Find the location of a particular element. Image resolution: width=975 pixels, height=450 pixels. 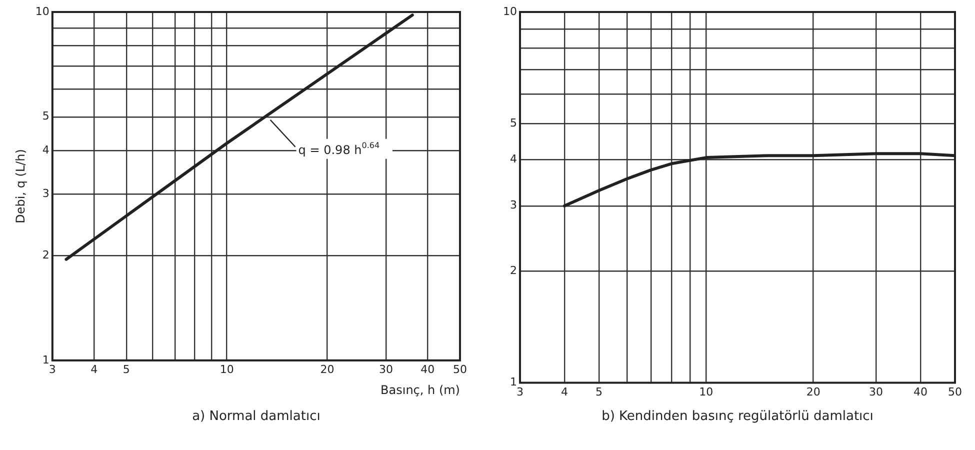

y-axis-title: Debi, q (L/h) is located at coordinates (20, 186).